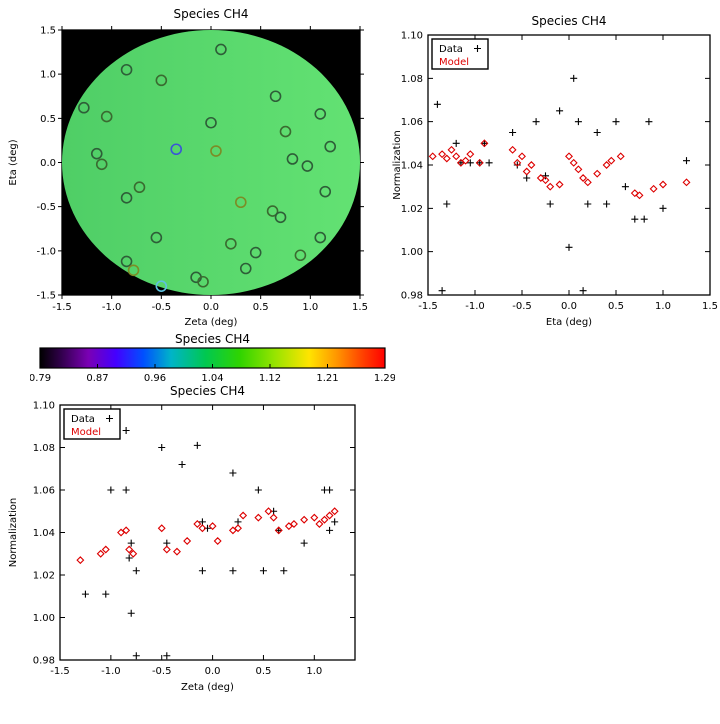 This screenshot has height=724, width=720. Describe the element at coordinates (412, 79) in the screenshot. I see `y-tick-label: 1.08` at that location.